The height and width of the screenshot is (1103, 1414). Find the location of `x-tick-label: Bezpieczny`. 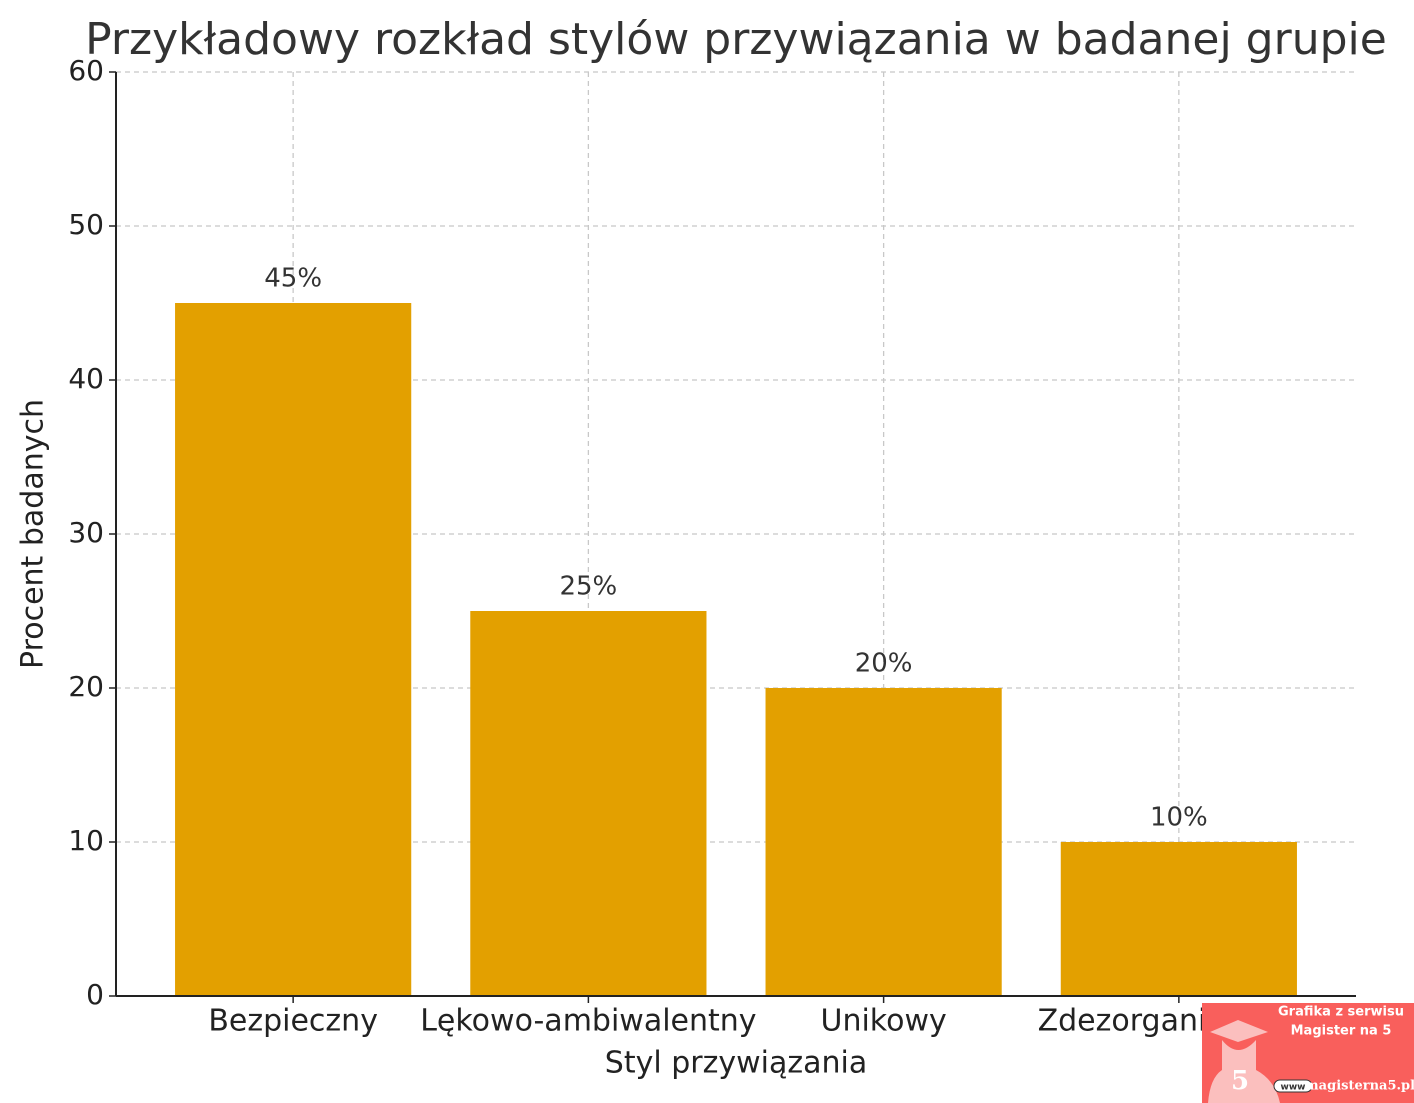

x-tick-label: Bezpieczny is located at coordinates (293, 1021).